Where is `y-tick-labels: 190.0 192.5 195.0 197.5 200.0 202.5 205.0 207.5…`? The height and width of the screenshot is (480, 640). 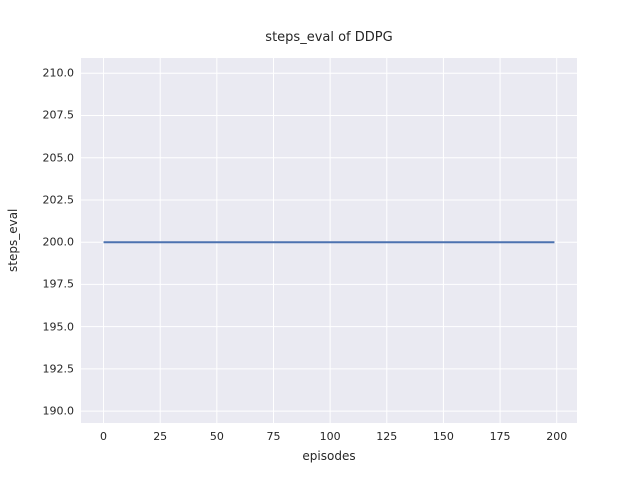 y-tick-labels: 190.0 192.5 195.0 197.5 200.0 202.5 205.0 207.5… is located at coordinates (37, 240).